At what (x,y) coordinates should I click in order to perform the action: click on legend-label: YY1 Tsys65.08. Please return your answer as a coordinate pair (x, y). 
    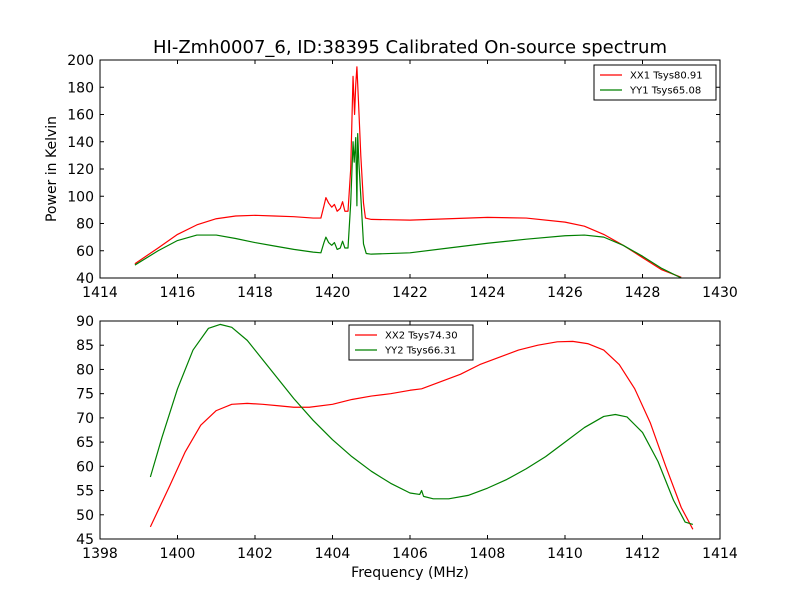
    Looking at the image, I should click on (665, 91).